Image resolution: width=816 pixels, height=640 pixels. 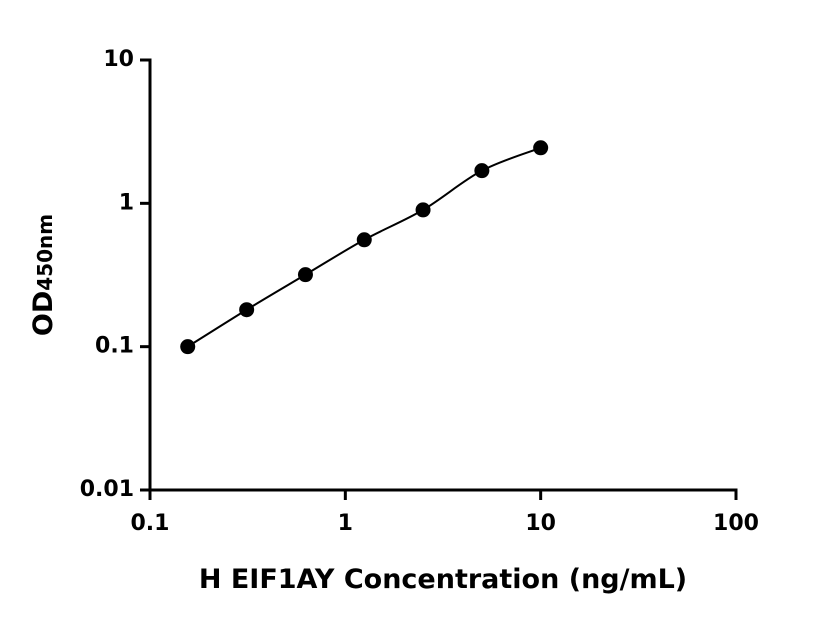 What do you see at coordinates (150, 523) in the screenshot?
I see `x-tick-label: 0.1` at bounding box center [150, 523].